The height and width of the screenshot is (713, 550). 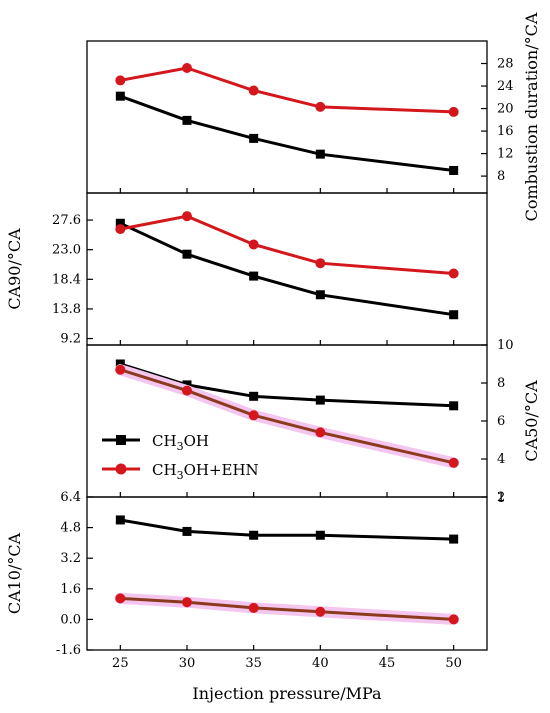 I want to click on y-tick-label: 10, so click(x=505, y=345).